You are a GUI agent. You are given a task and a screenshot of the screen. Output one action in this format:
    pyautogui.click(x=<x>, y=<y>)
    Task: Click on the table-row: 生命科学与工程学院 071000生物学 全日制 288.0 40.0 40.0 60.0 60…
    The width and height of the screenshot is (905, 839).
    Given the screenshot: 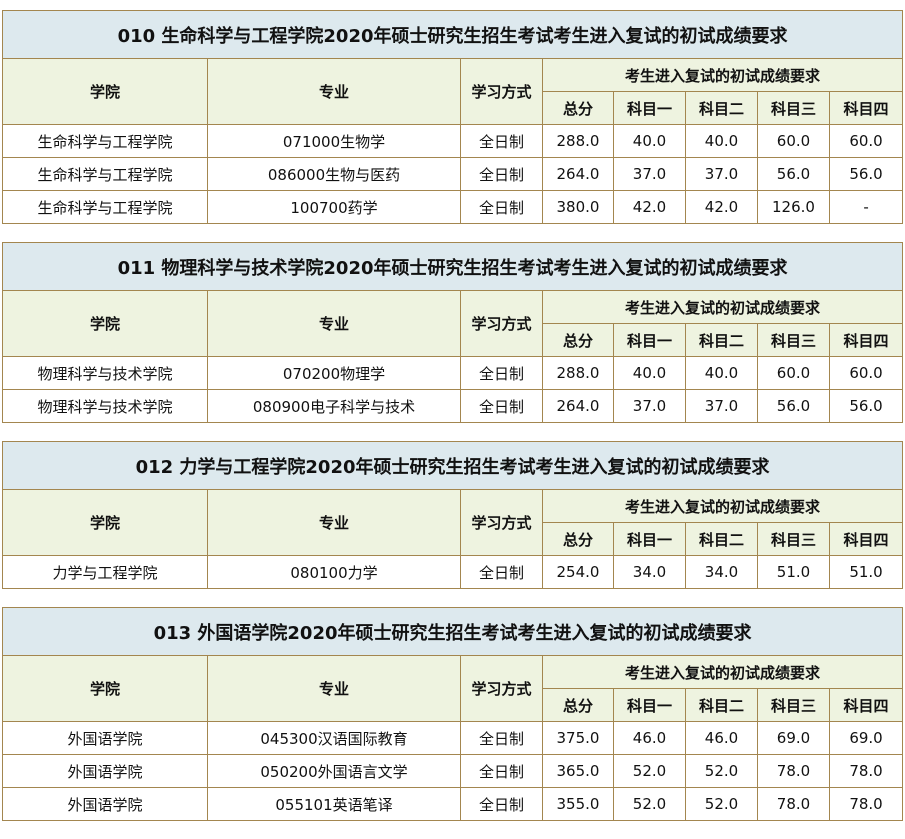 What is the action you would take?
    pyautogui.click(x=453, y=141)
    